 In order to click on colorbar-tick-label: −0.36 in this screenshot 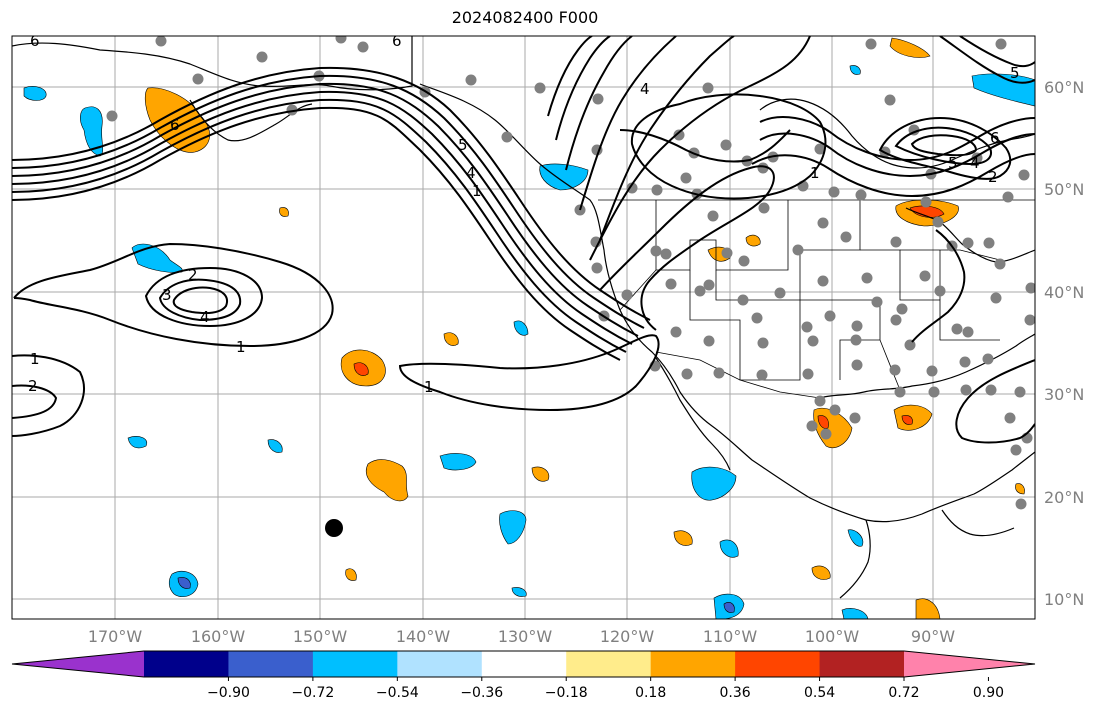, I will do `click(481, 693)`.